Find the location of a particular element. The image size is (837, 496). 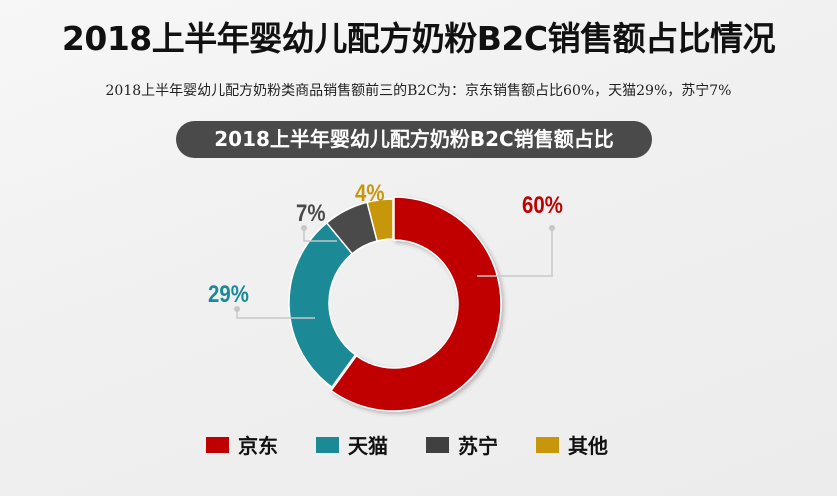

label-suning-pct: 7% is located at coordinates (311, 213).